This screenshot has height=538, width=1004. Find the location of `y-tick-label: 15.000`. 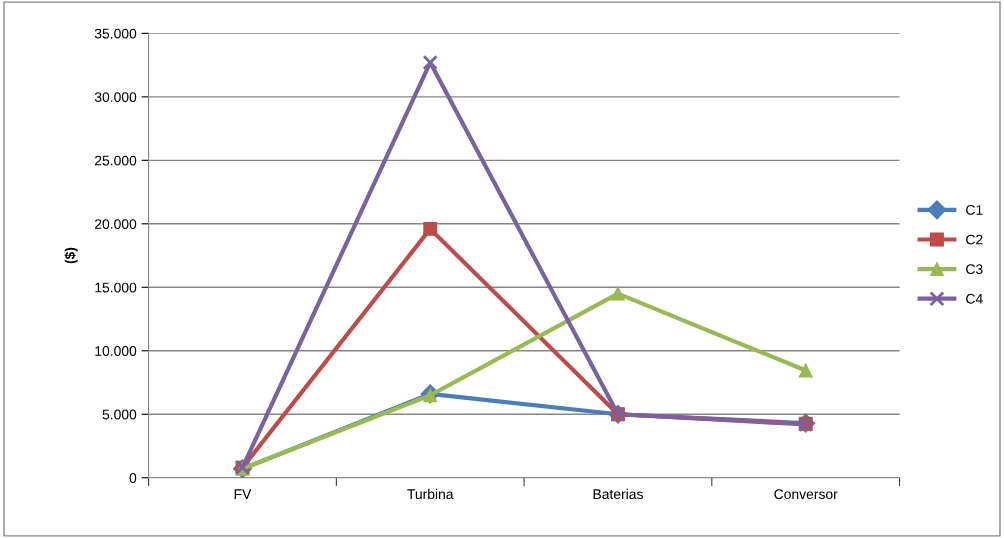

y-tick-label: 15.000 is located at coordinates (116, 287).